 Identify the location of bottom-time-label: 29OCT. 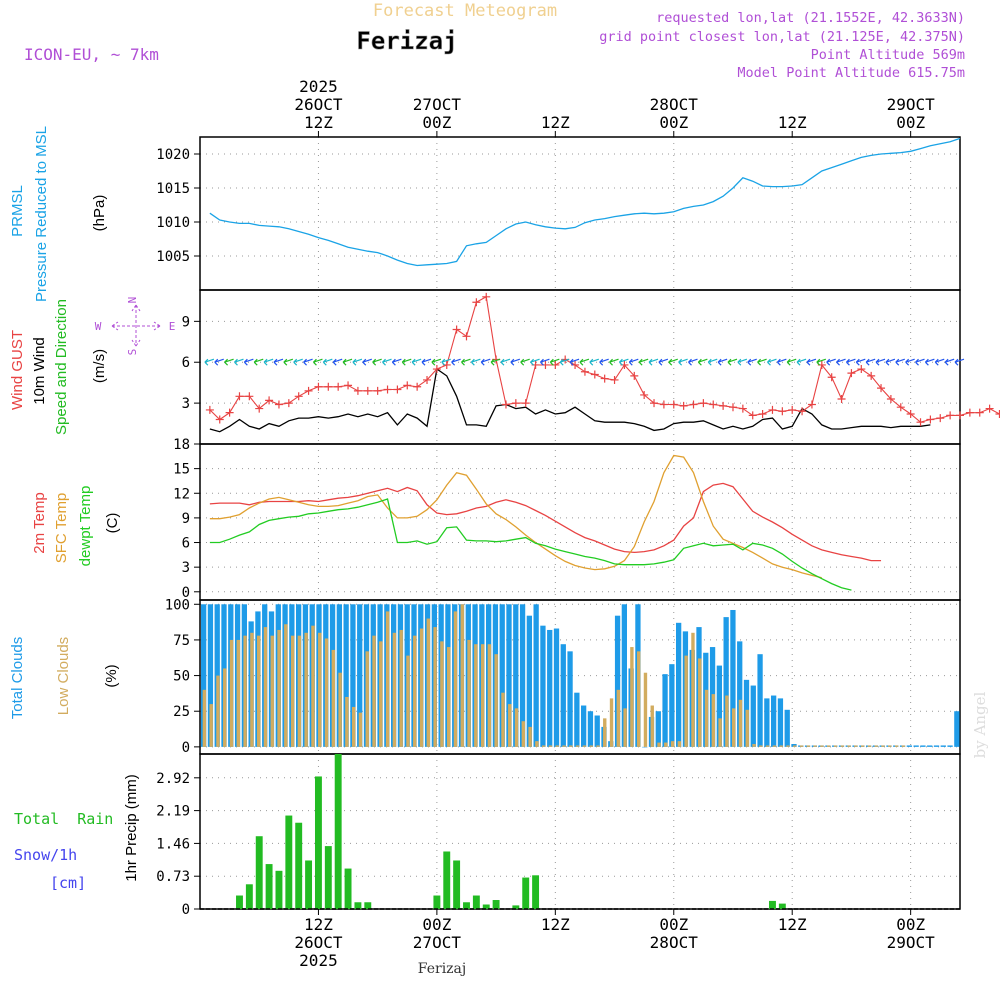
(911, 942).